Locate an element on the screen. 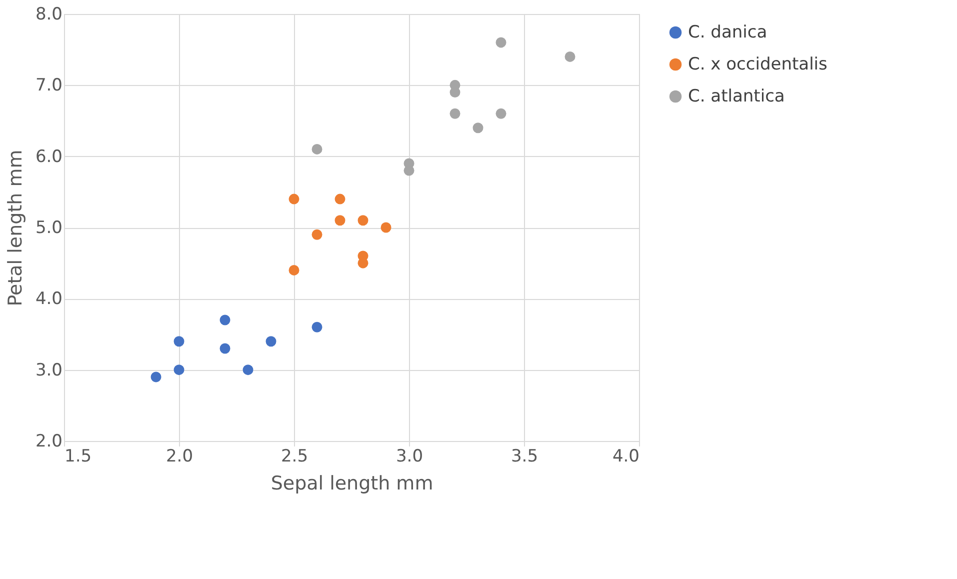  legend-label: C. danica is located at coordinates (728, 32).